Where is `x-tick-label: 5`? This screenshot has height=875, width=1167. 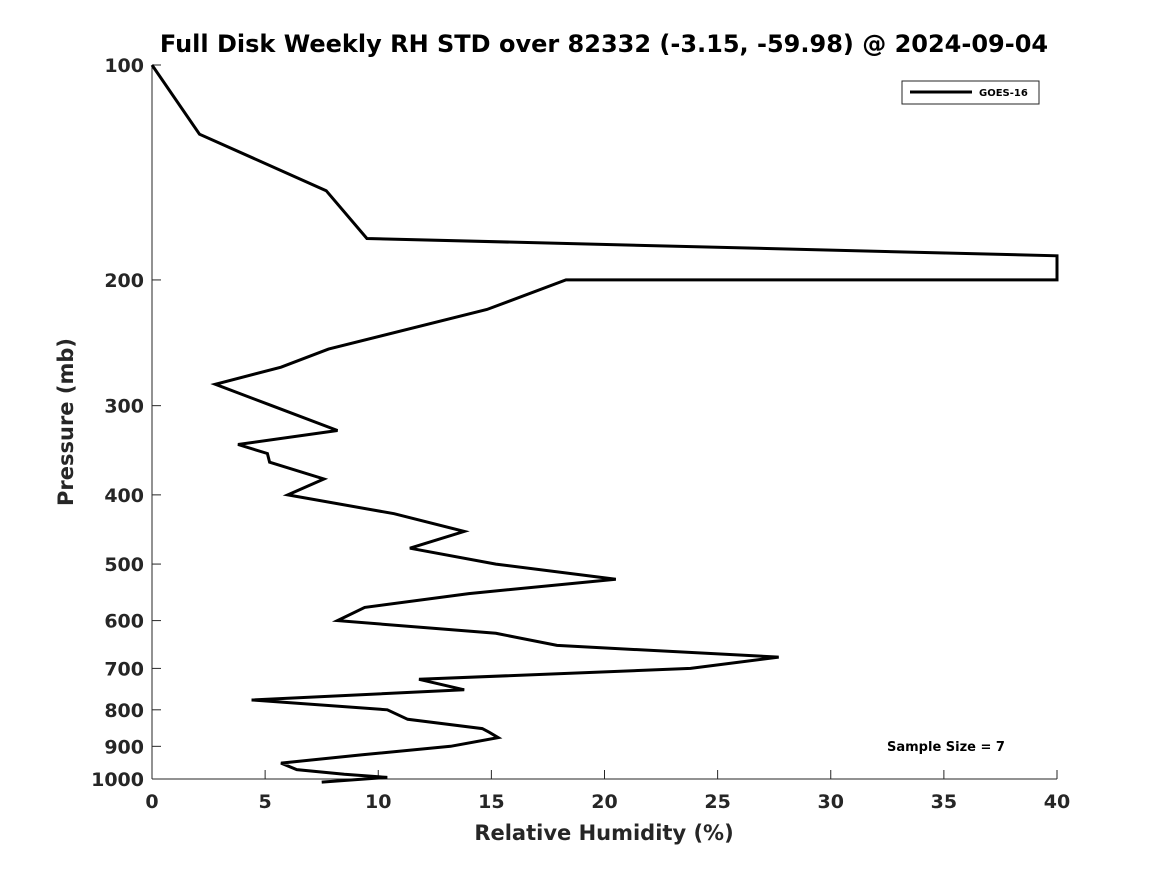 x-tick-label: 5 is located at coordinates (265, 802).